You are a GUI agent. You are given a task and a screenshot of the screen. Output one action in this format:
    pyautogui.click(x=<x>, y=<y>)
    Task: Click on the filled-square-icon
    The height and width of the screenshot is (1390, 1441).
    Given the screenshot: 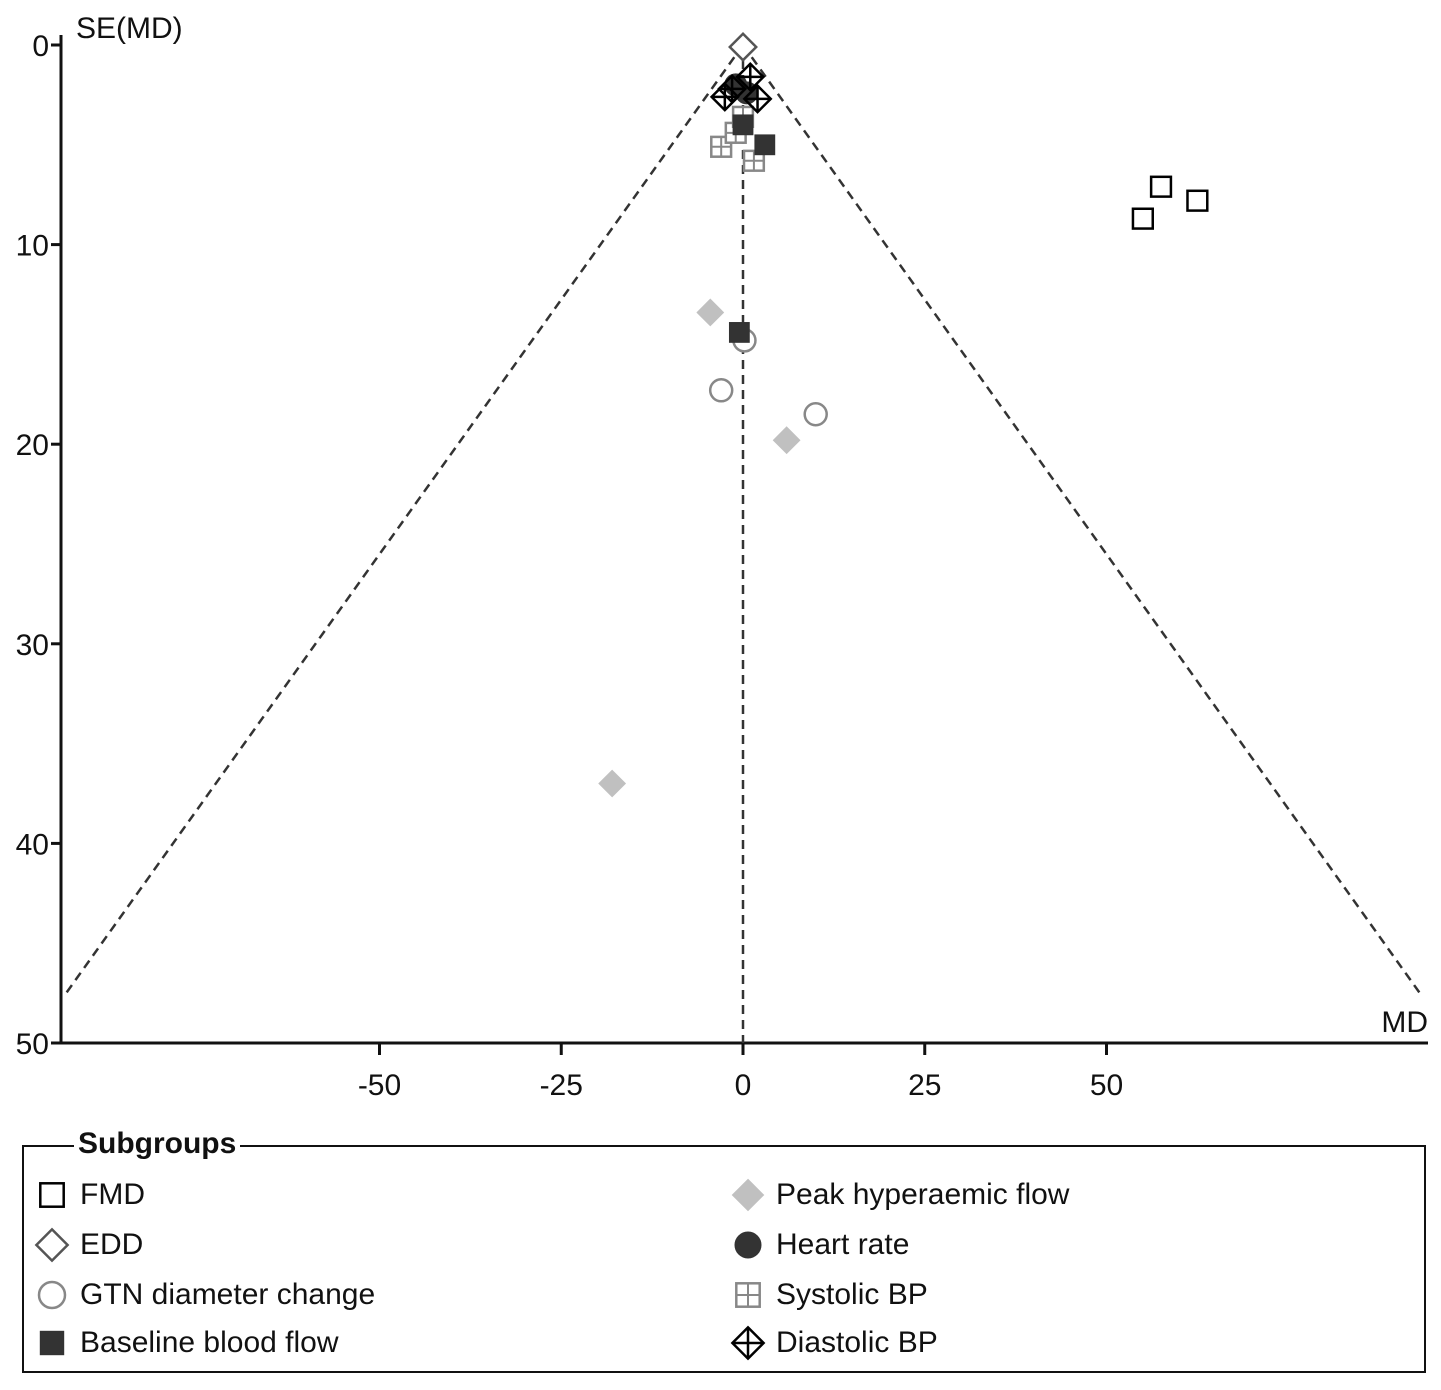 What is the action you would take?
    pyautogui.click(x=52, y=1343)
    